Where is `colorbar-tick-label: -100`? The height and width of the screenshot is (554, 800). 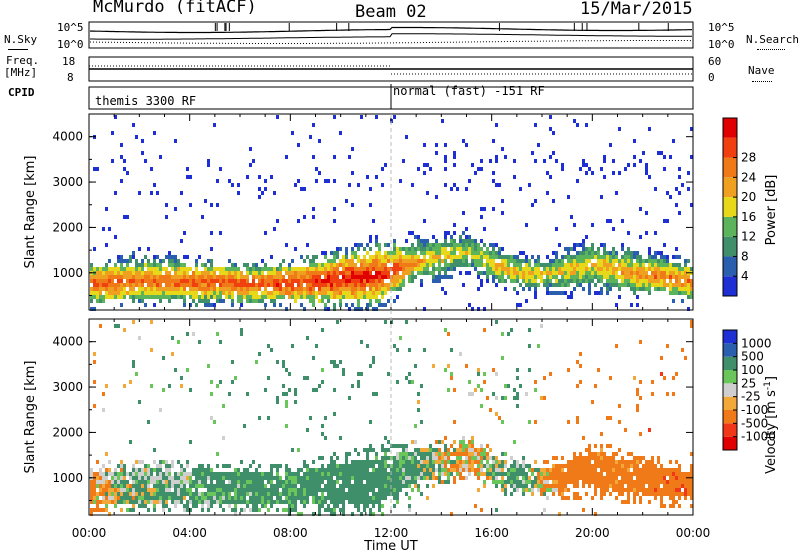
colorbar-tick-label: -100 is located at coordinates (754, 410).